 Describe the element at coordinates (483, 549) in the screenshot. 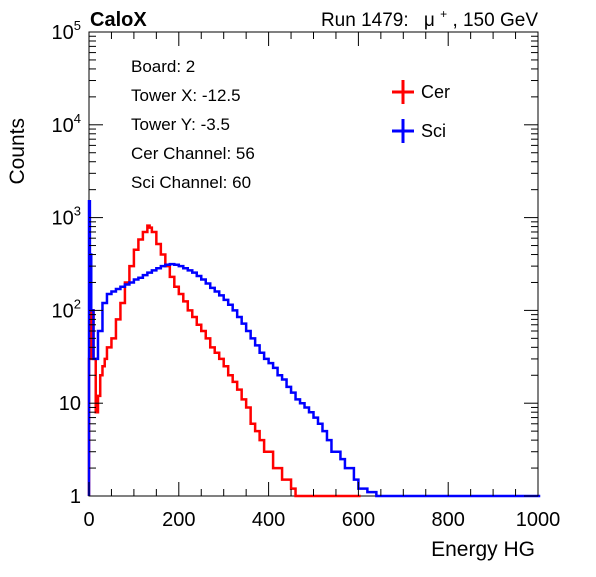

I see `x-axis-label: Energy HG` at that location.